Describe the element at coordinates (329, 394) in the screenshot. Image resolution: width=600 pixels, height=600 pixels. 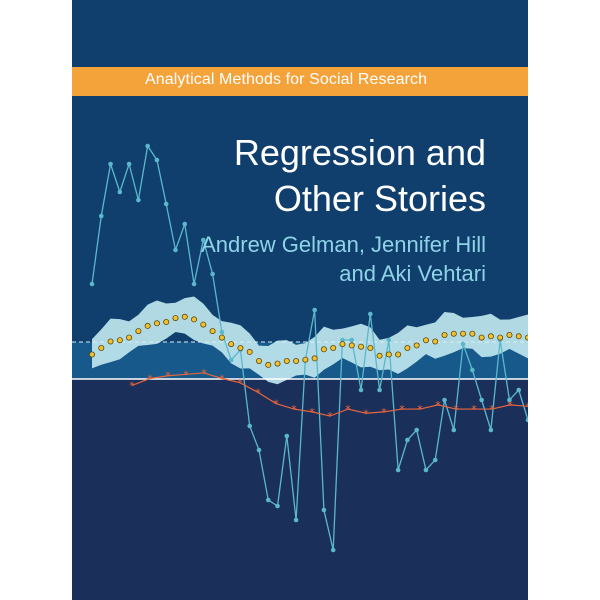
I see `comparison-series-line` at that location.